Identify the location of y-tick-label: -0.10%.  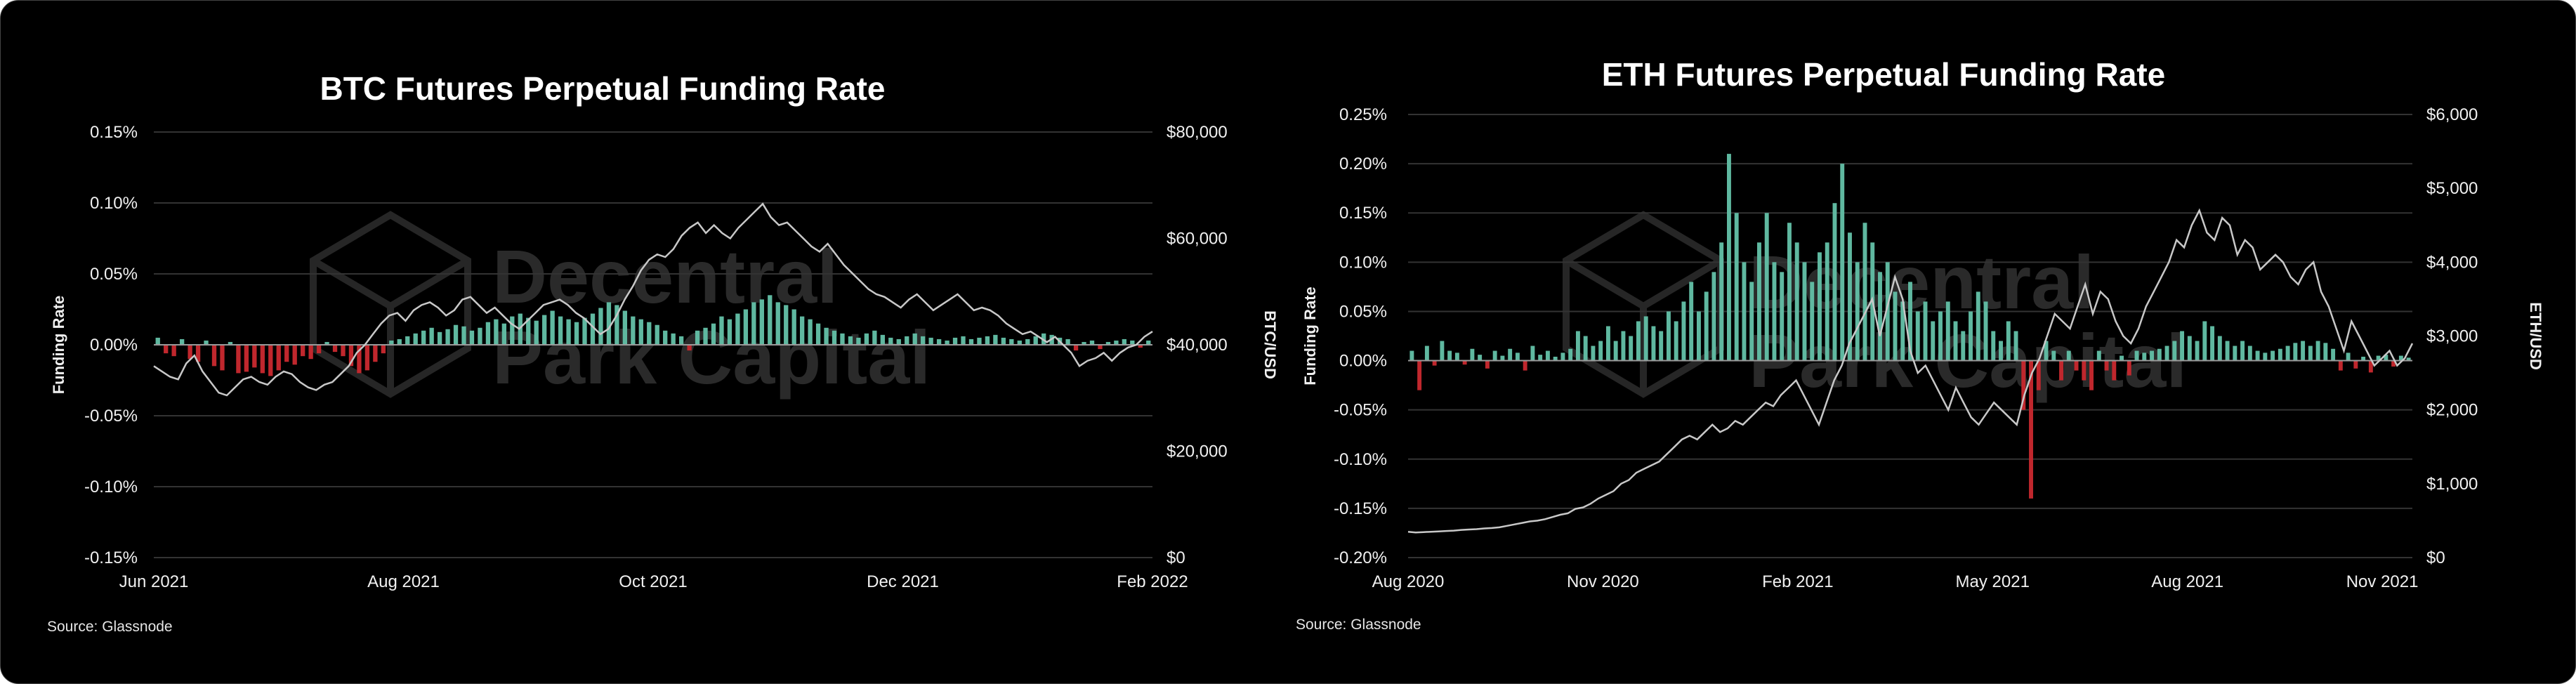
(1360, 459).